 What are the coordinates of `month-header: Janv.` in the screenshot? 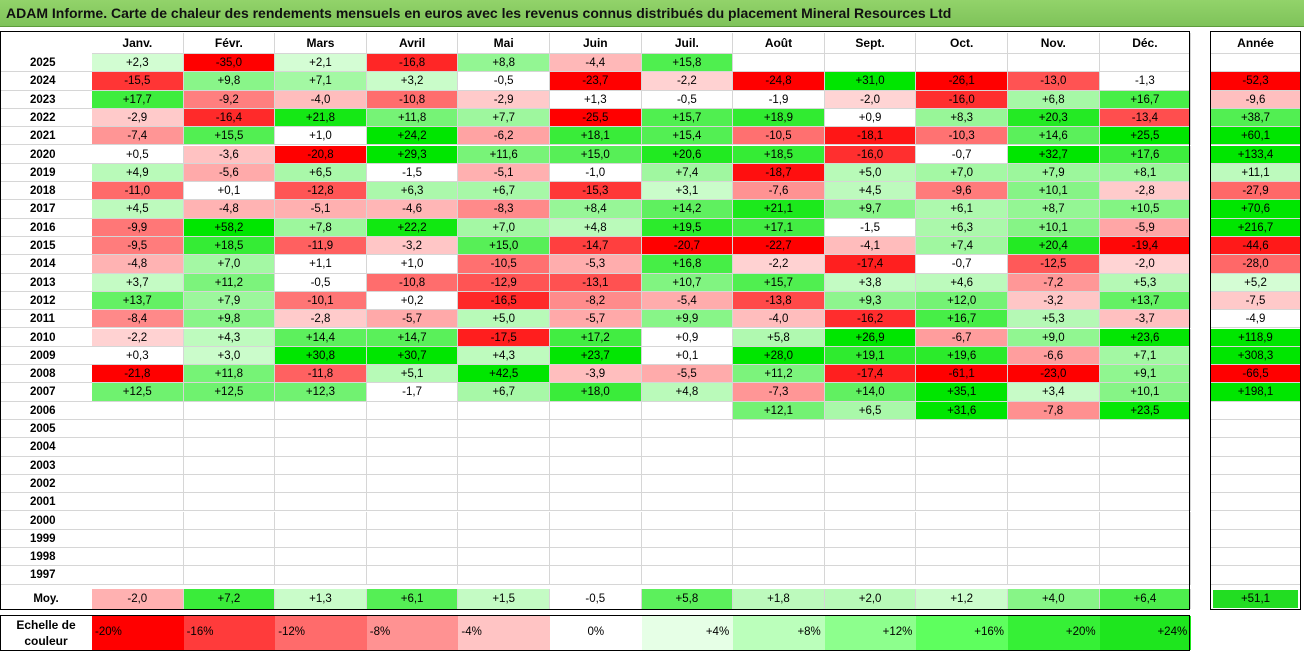 It's located at (138, 43).